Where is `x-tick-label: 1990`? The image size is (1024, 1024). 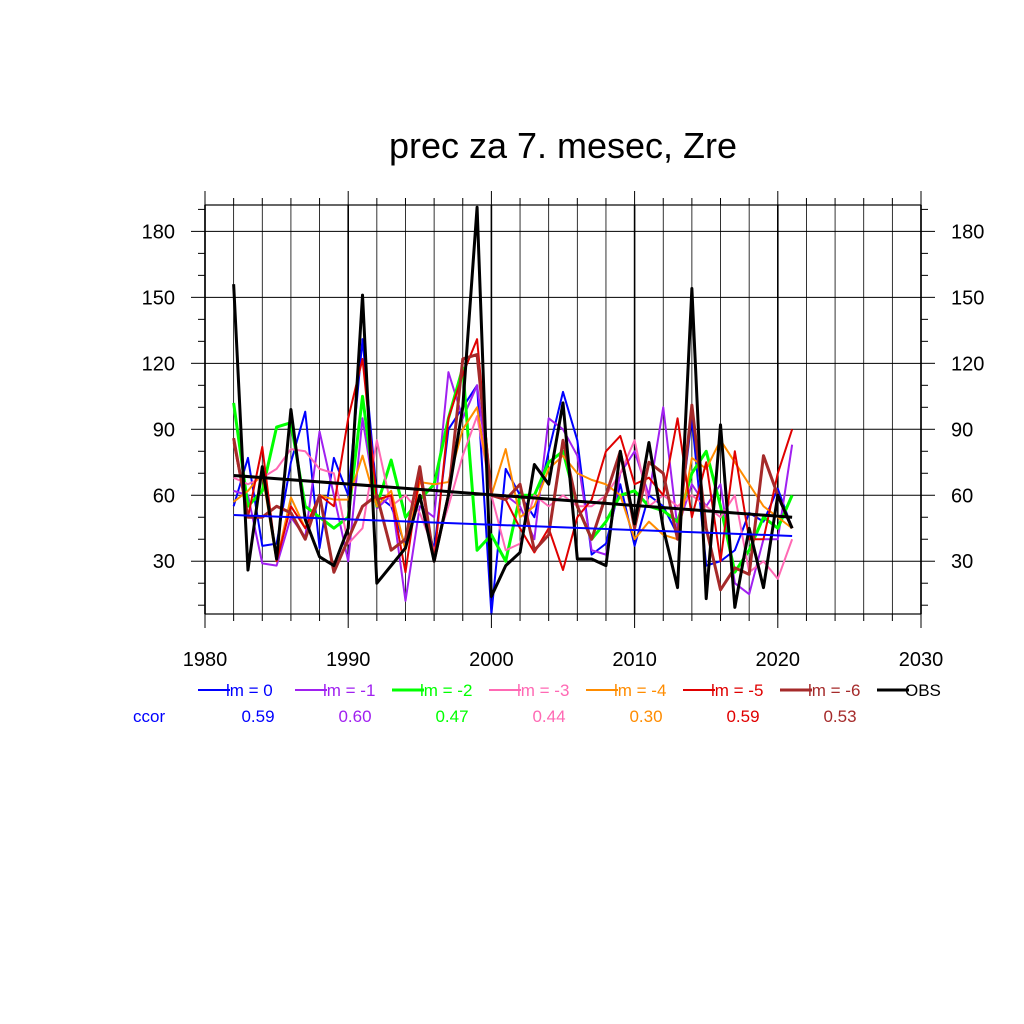 x-tick-label: 1990 is located at coordinates (348, 660).